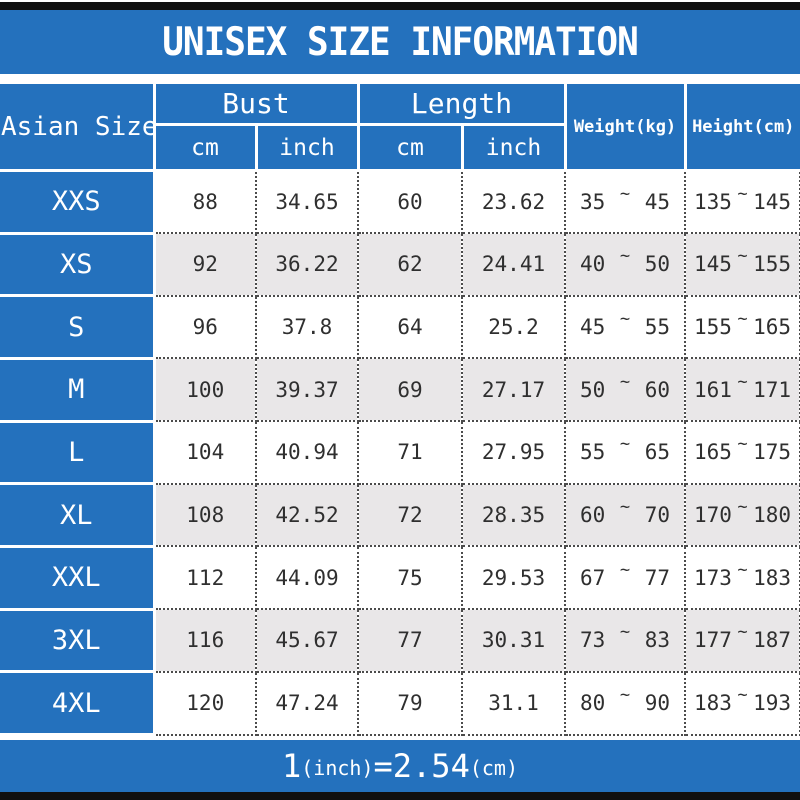  Describe the element at coordinates (713, 703) in the screenshot. I see `range-min: 183` at that location.